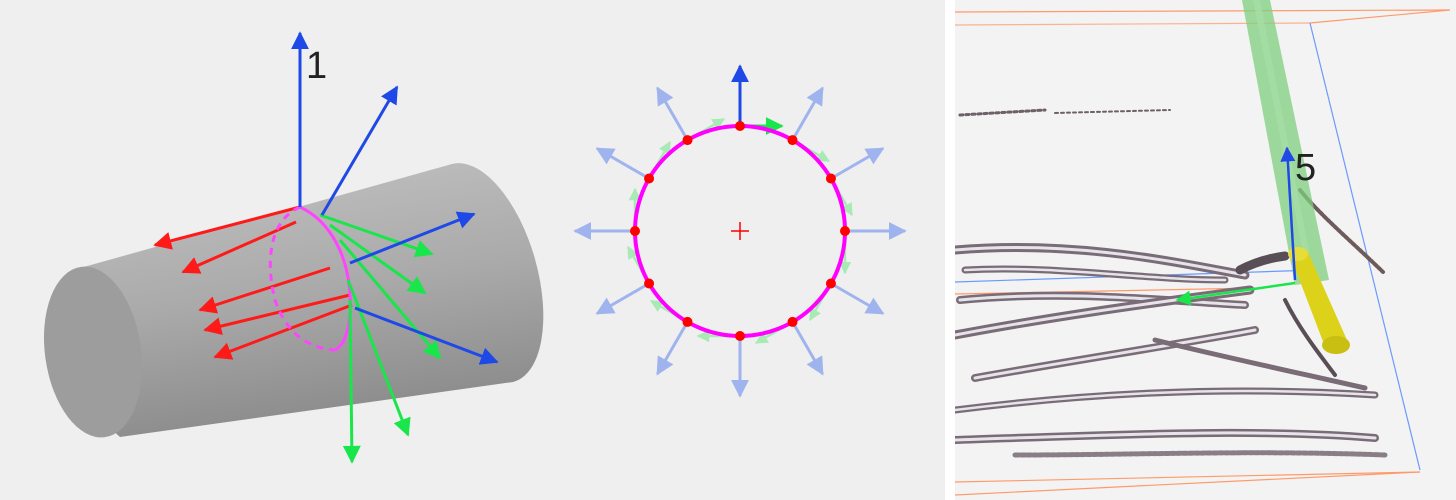  What do you see at coordinates (380, 338) in the screenshot?
I see `green-arrows` at bounding box center [380, 338].